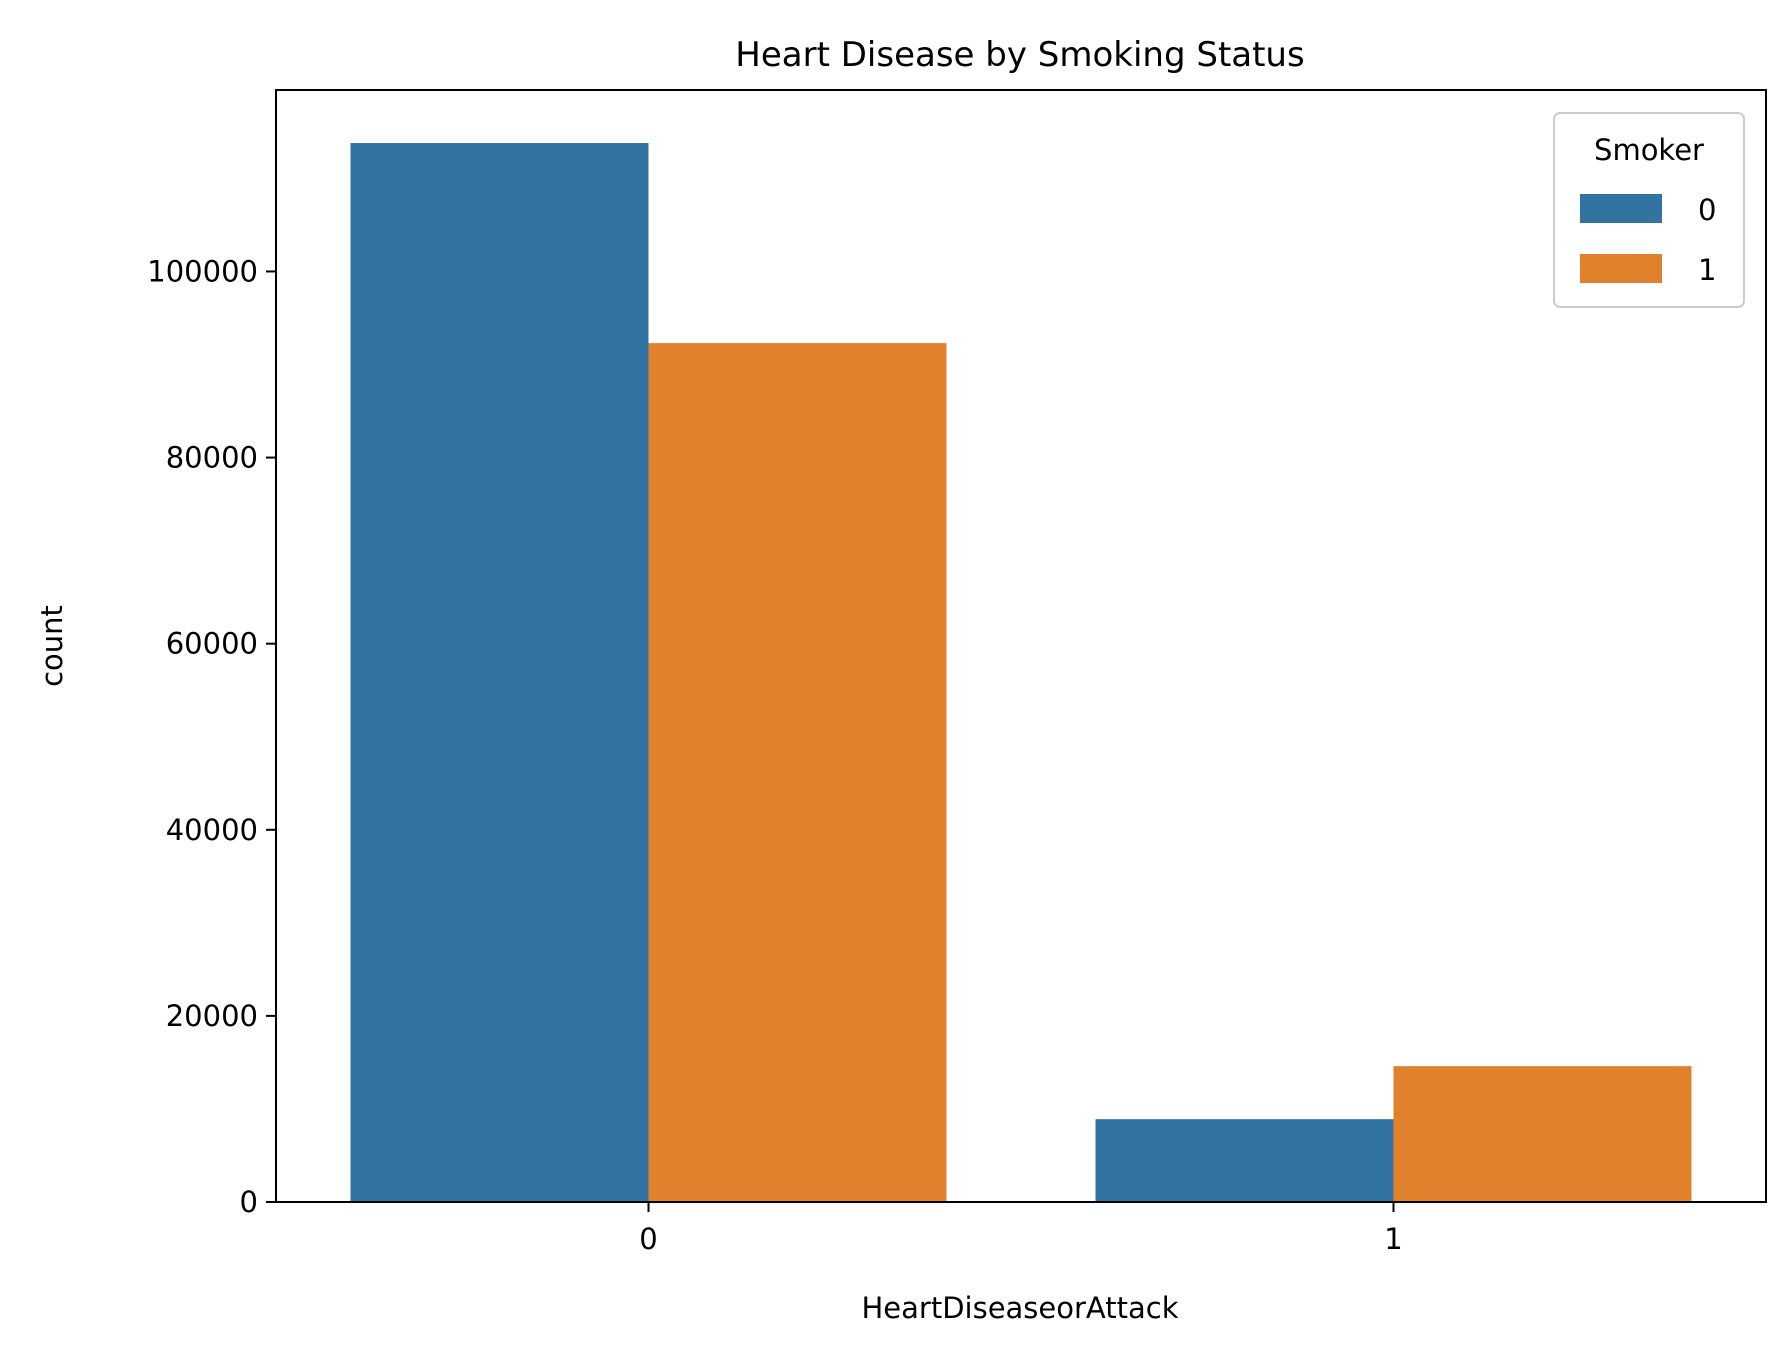 Image resolution: width=1792 pixels, height=1361 pixels. Describe the element at coordinates (1019, 1308) in the screenshot. I see `x-axis-label: HeartDiseaseorAttack` at that location.